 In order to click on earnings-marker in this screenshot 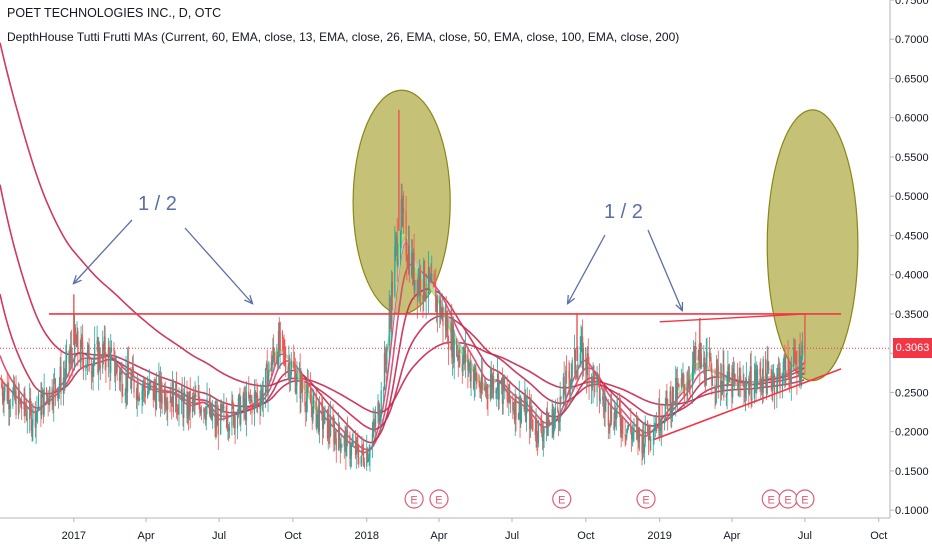, I will do `click(414, 499)`.